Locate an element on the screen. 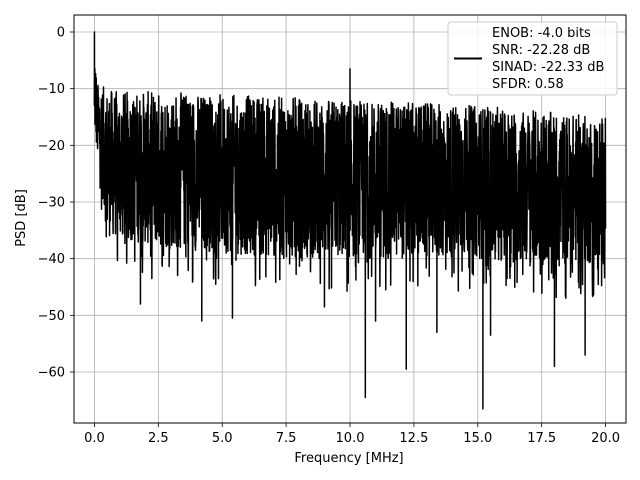  x-tick-label: 2.5 is located at coordinates (158, 438).